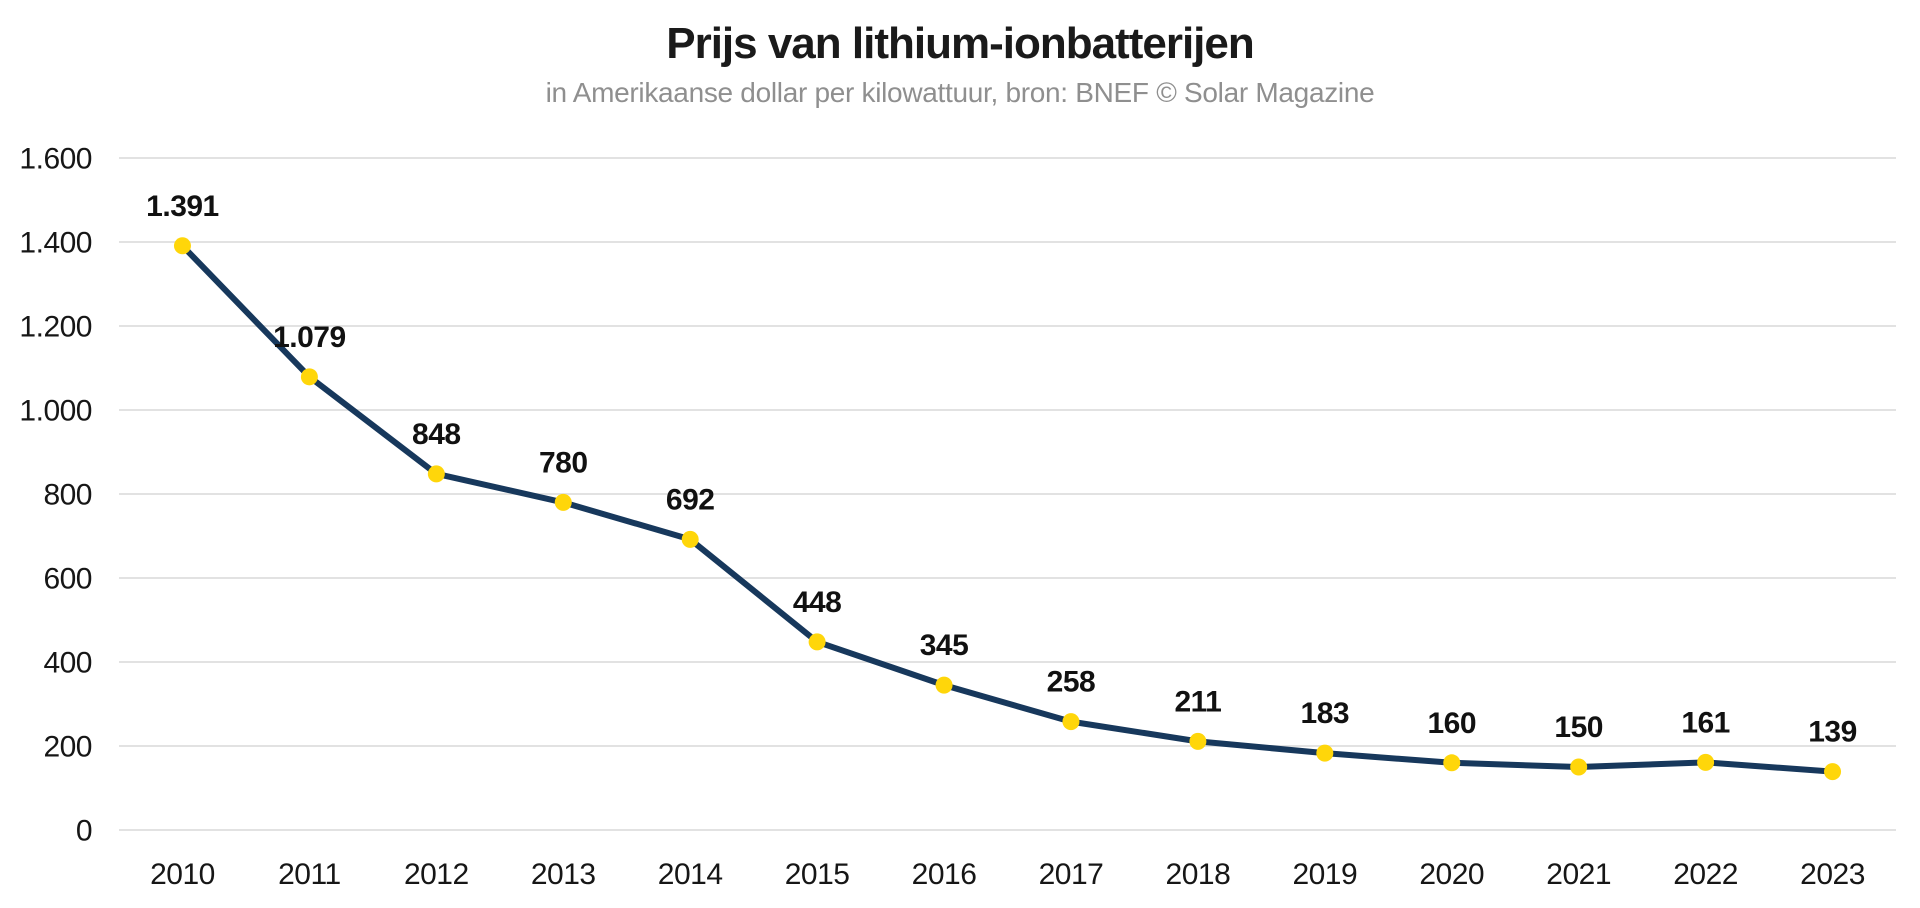 Image resolution: width=1920 pixels, height=908 pixels. Describe the element at coordinates (182, 206) in the screenshot. I see `point-label: 1.391` at that location.